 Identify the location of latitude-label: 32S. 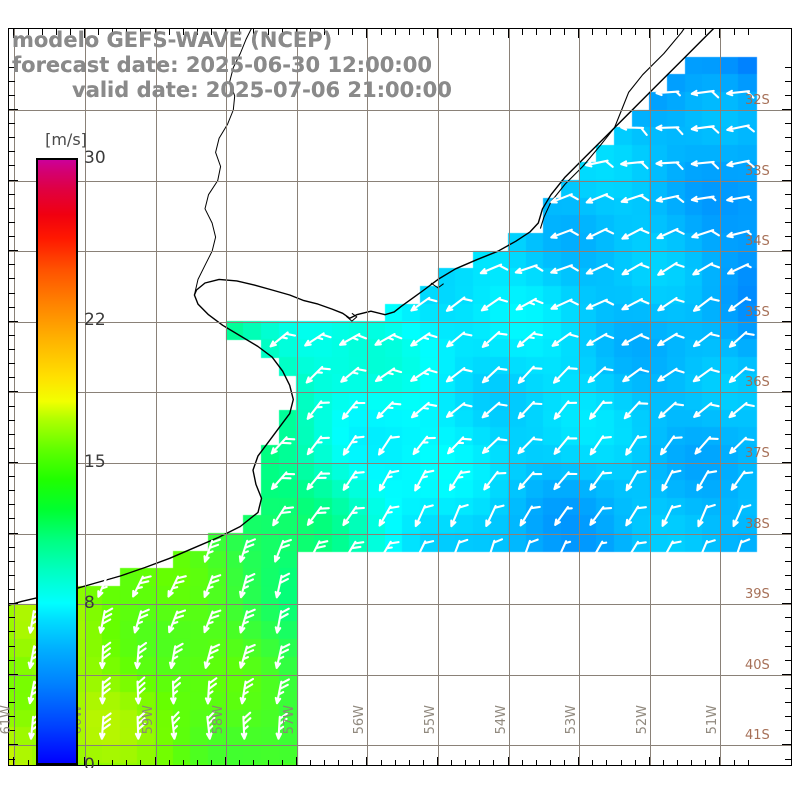
(757, 100).